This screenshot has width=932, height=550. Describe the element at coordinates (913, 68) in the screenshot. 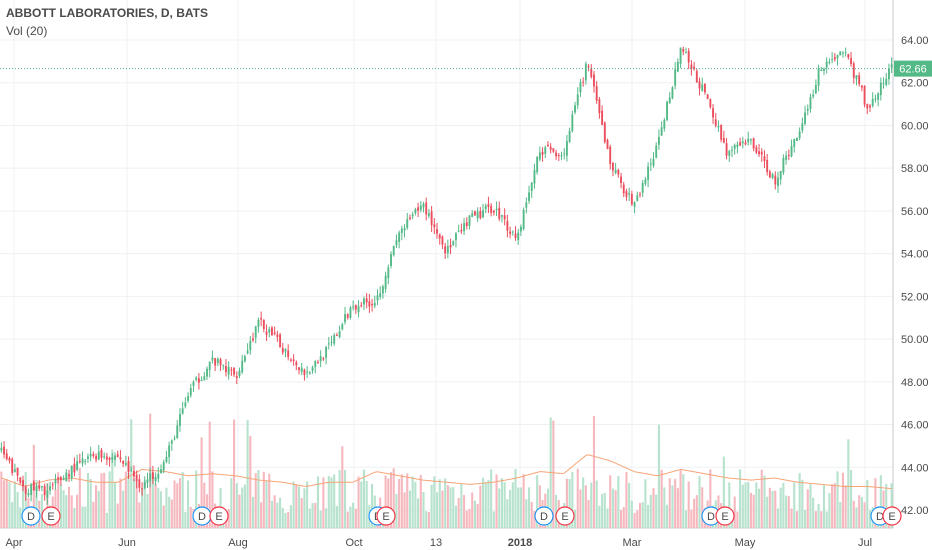

I see `last-price-tag` at that location.